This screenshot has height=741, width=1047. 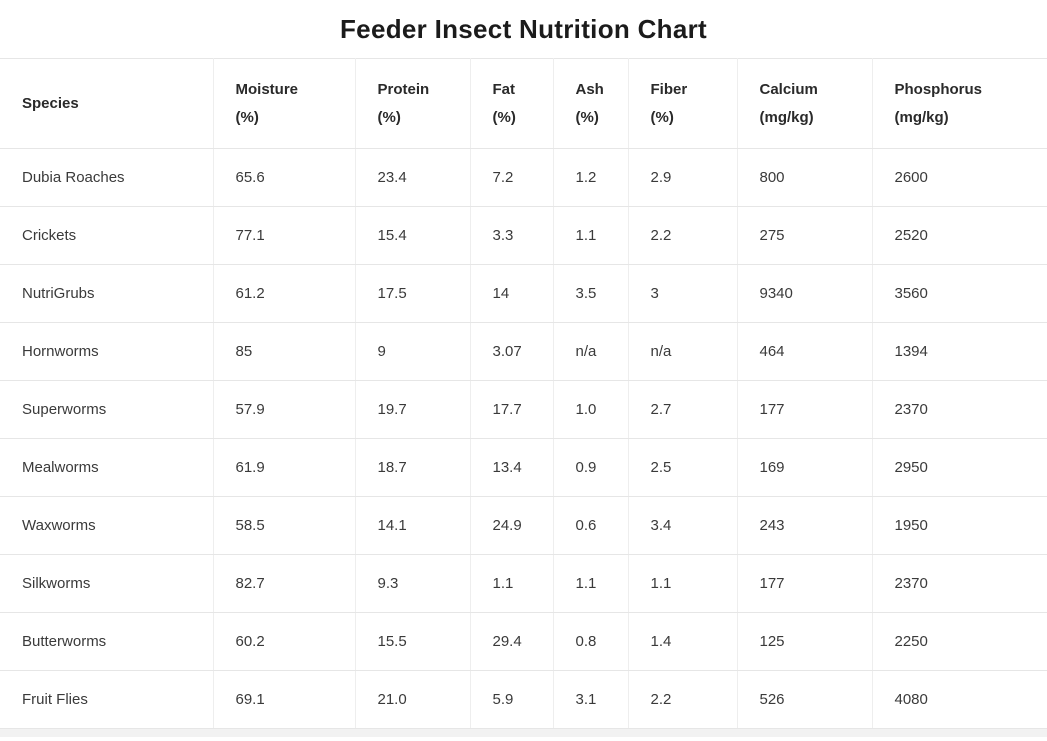 What do you see at coordinates (106, 525) in the screenshot?
I see `species-cell: Waxworms` at bounding box center [106, 525].